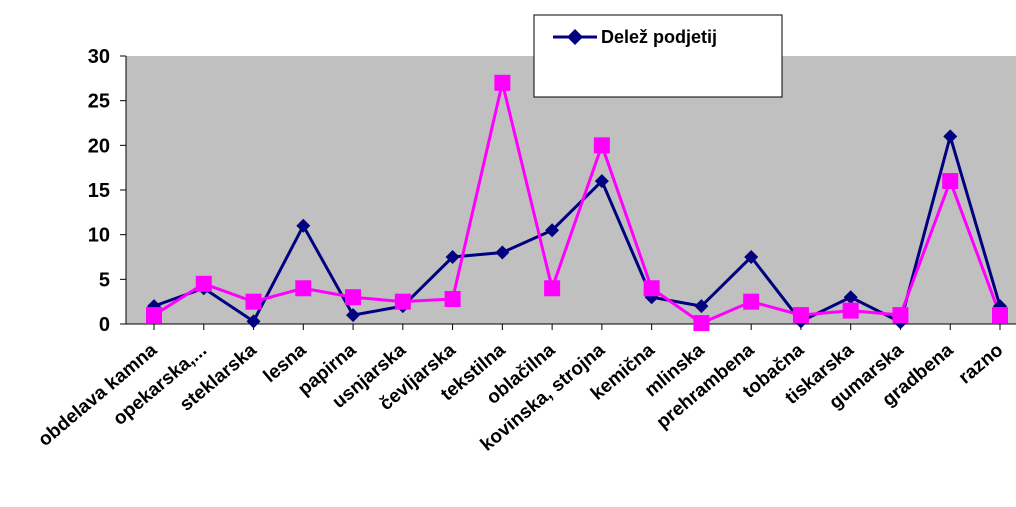 This screenshot has height=507, width=1016. What do you see at coordinates (981, 364) in the screenshot?
I see `x-category-label: razno` at bounding box center [981, 364].